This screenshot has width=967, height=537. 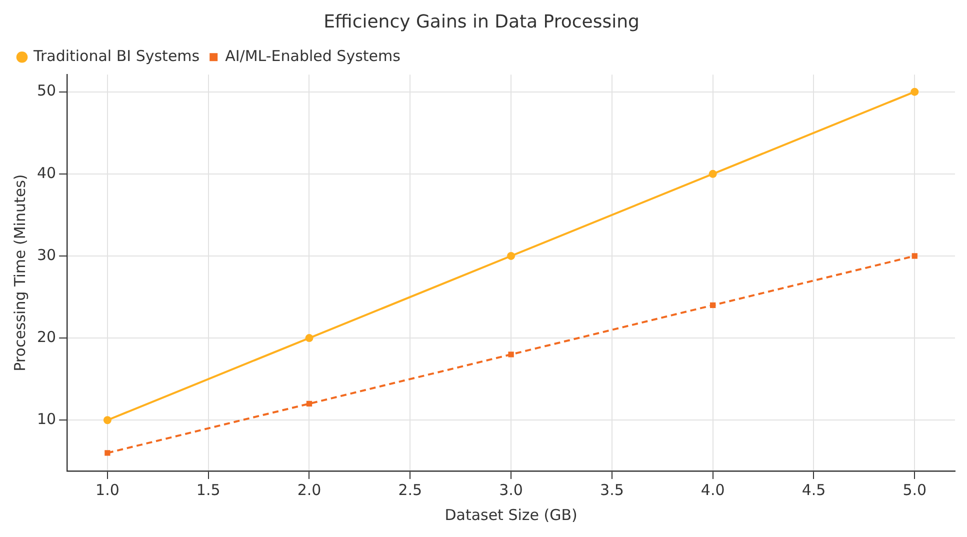 What do you see at coordinates (46, 419) in the screenshot?
I see `y-tick-label: 10` at bounding box center [46, 419].